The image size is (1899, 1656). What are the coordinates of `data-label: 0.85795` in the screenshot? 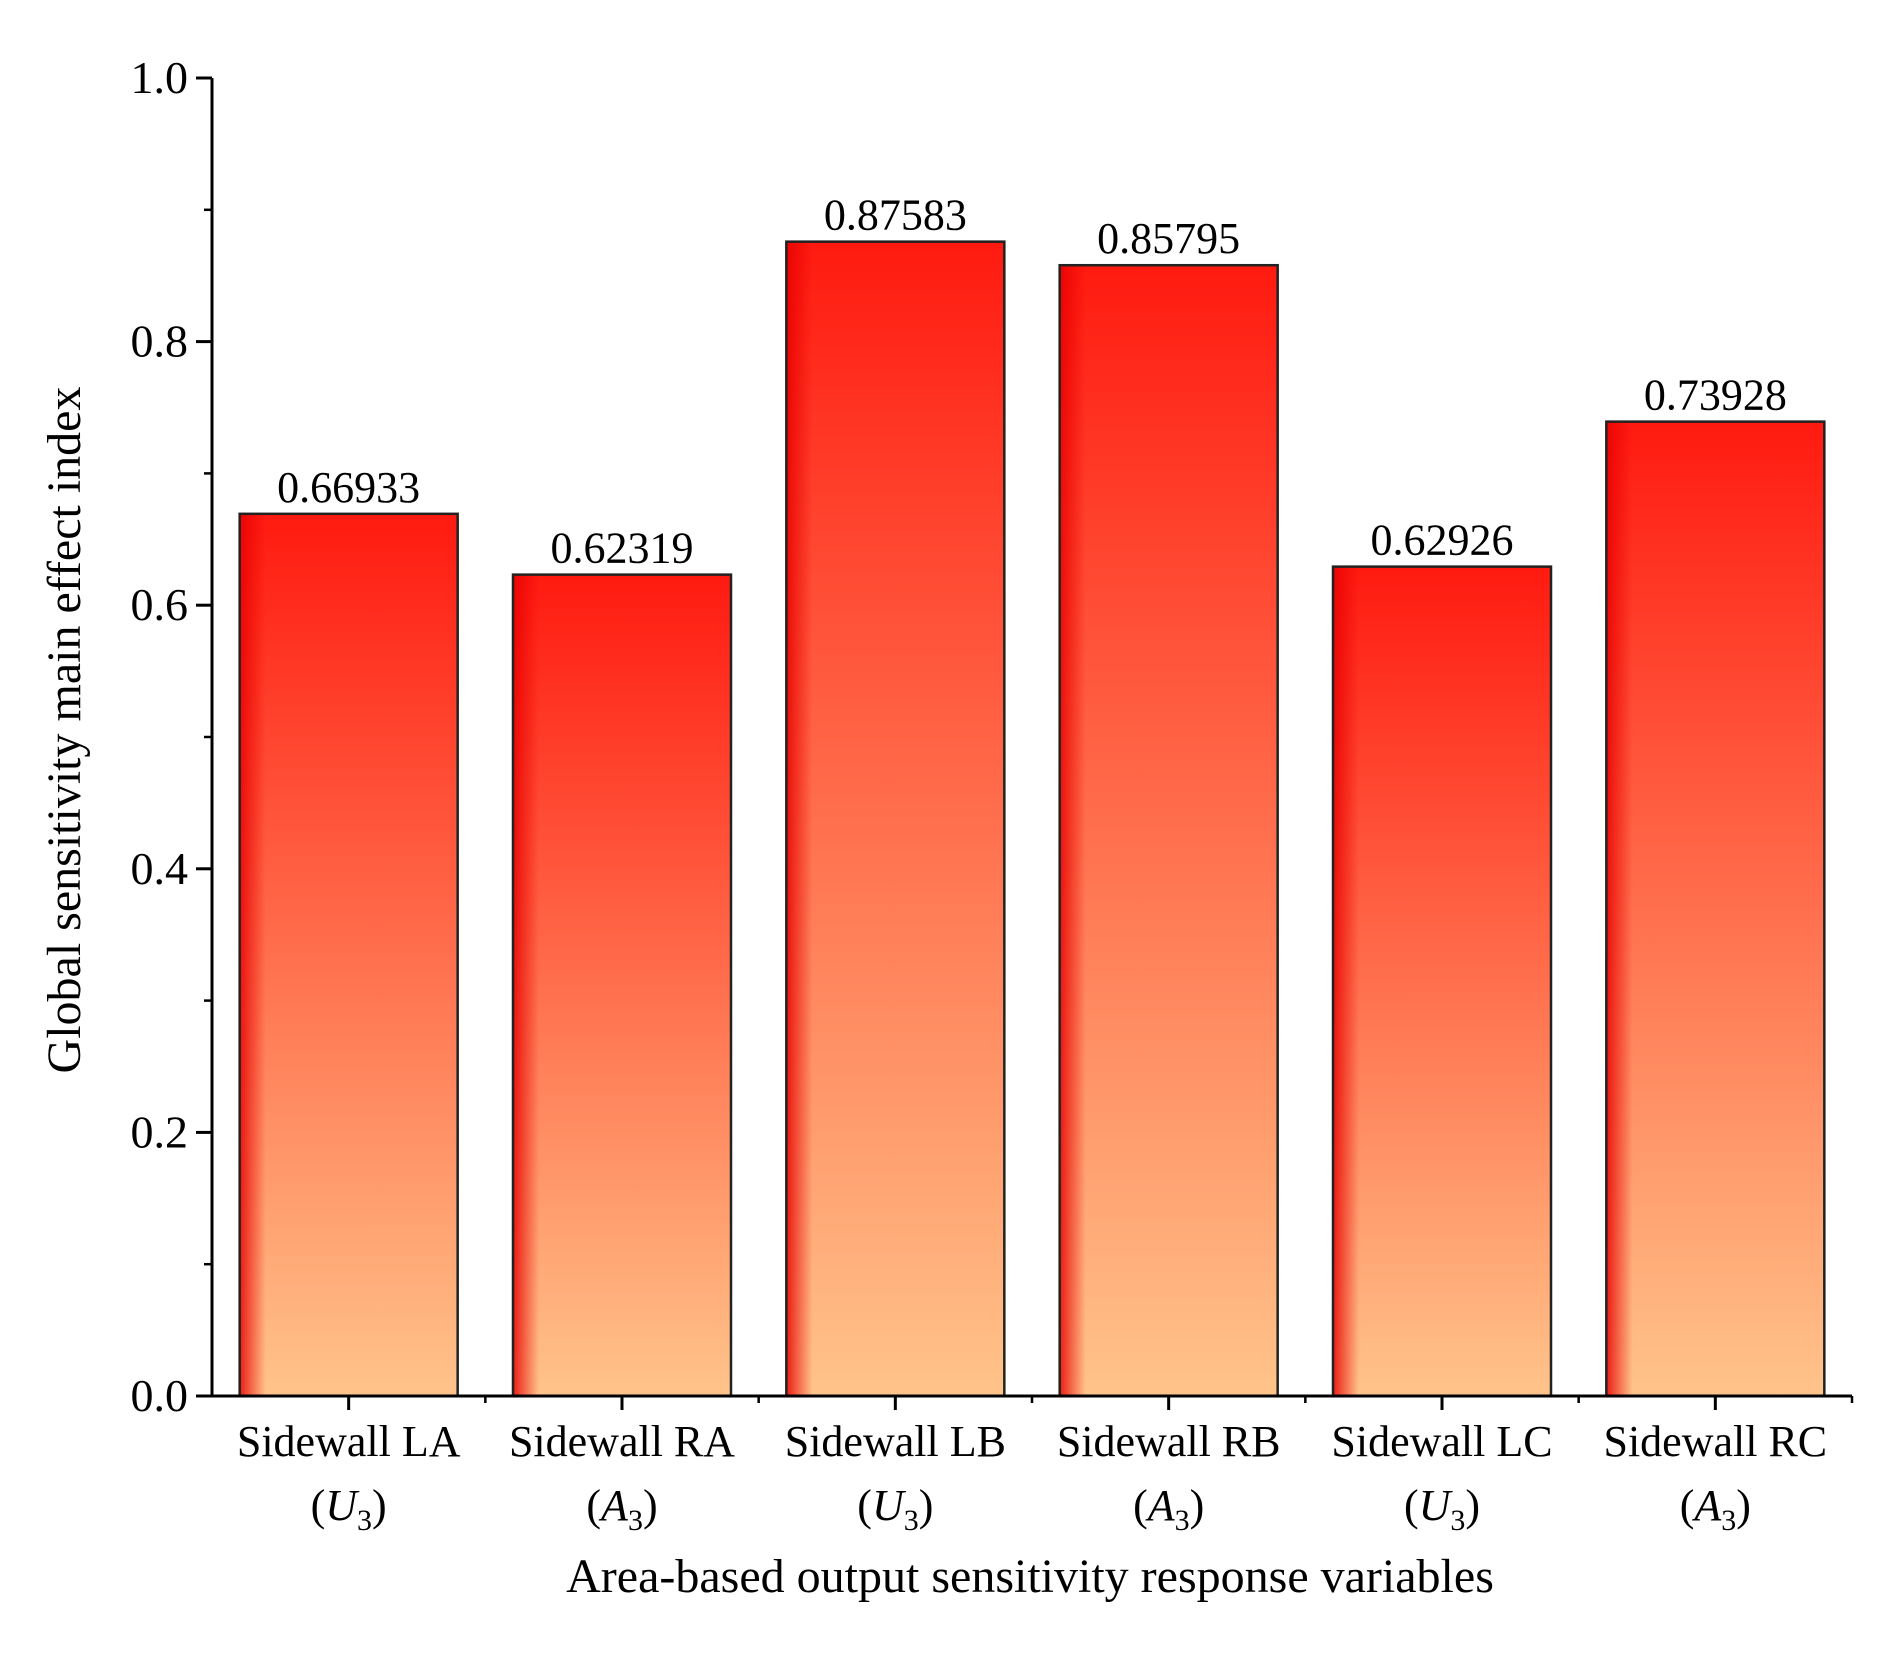 It's located at (1168, 238).